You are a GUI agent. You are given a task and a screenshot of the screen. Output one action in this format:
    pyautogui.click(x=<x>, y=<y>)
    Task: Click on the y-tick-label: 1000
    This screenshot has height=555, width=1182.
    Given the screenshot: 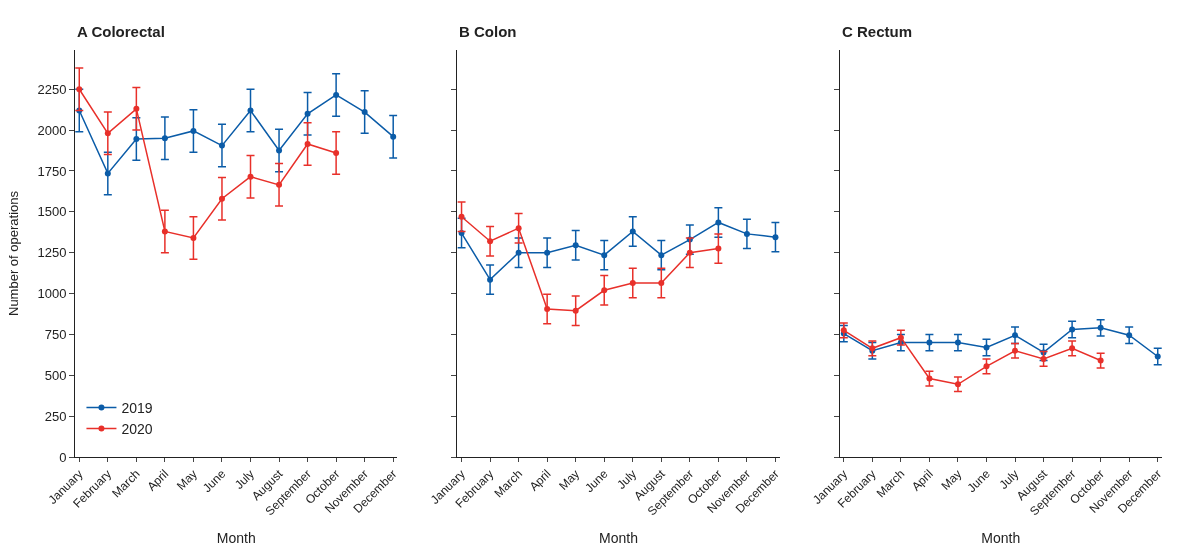 What is the action you would take?
    pyautogui.click(x=52, y=294)
    